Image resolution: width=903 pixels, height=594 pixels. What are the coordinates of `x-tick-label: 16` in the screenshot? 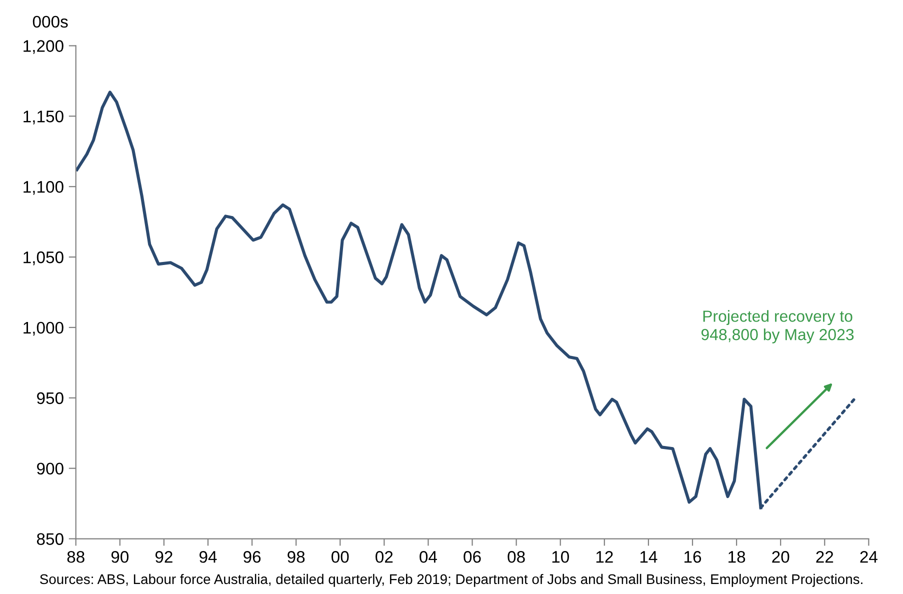 It's located at (693, 557).